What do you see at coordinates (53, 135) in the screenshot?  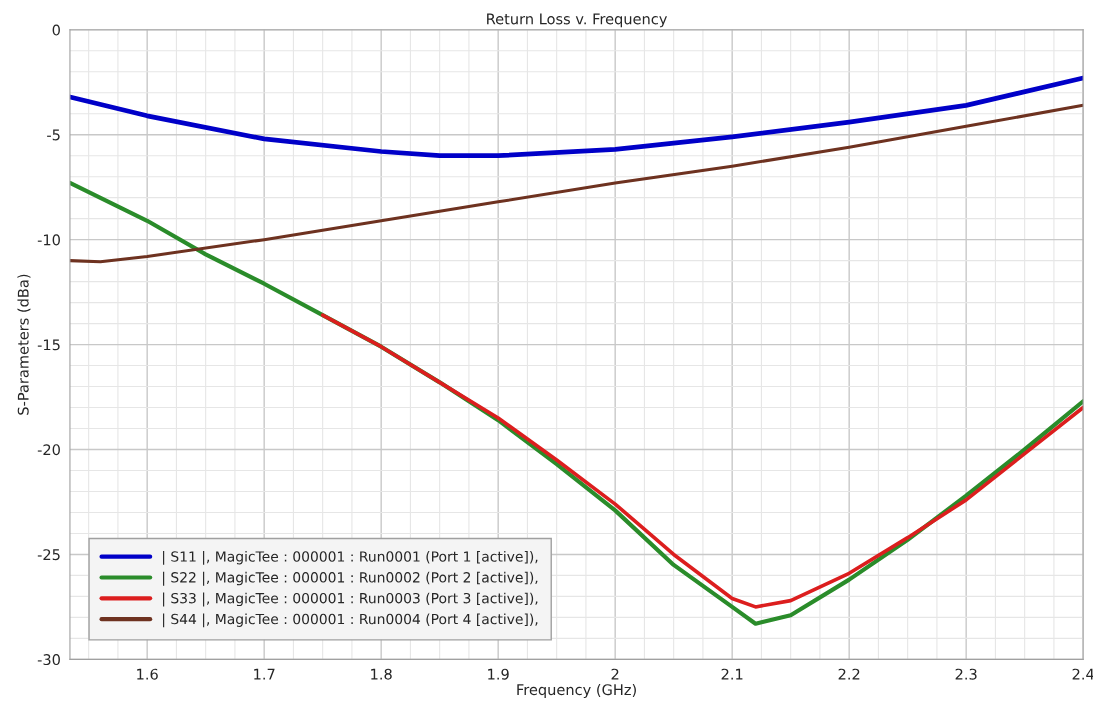 I see `y-tick-label: -5` at bounding box center [53, 135].